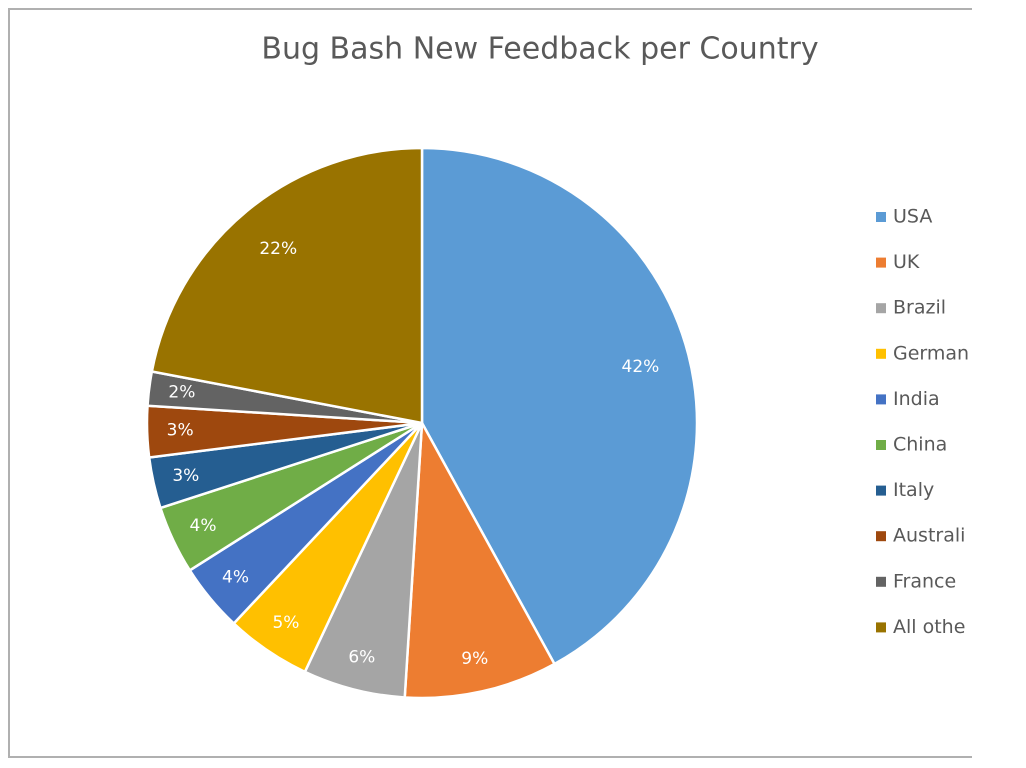  Describe the element at coordinates (906, 262) in the screenshot. I see `legend-label: UK` at that location.